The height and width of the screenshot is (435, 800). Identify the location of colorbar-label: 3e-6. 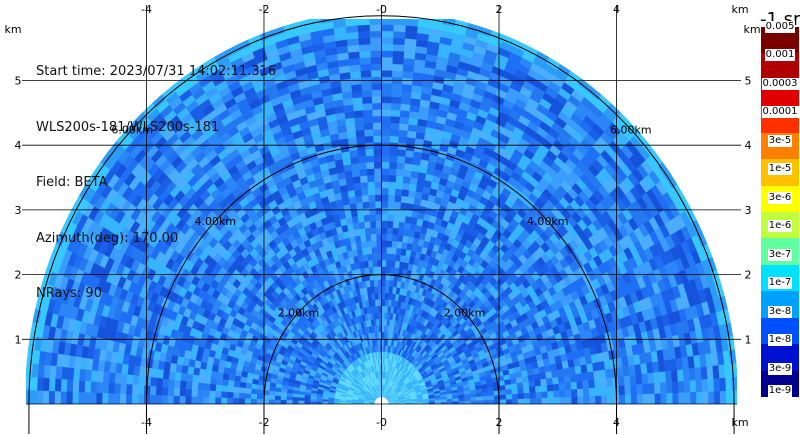
(780, 197).